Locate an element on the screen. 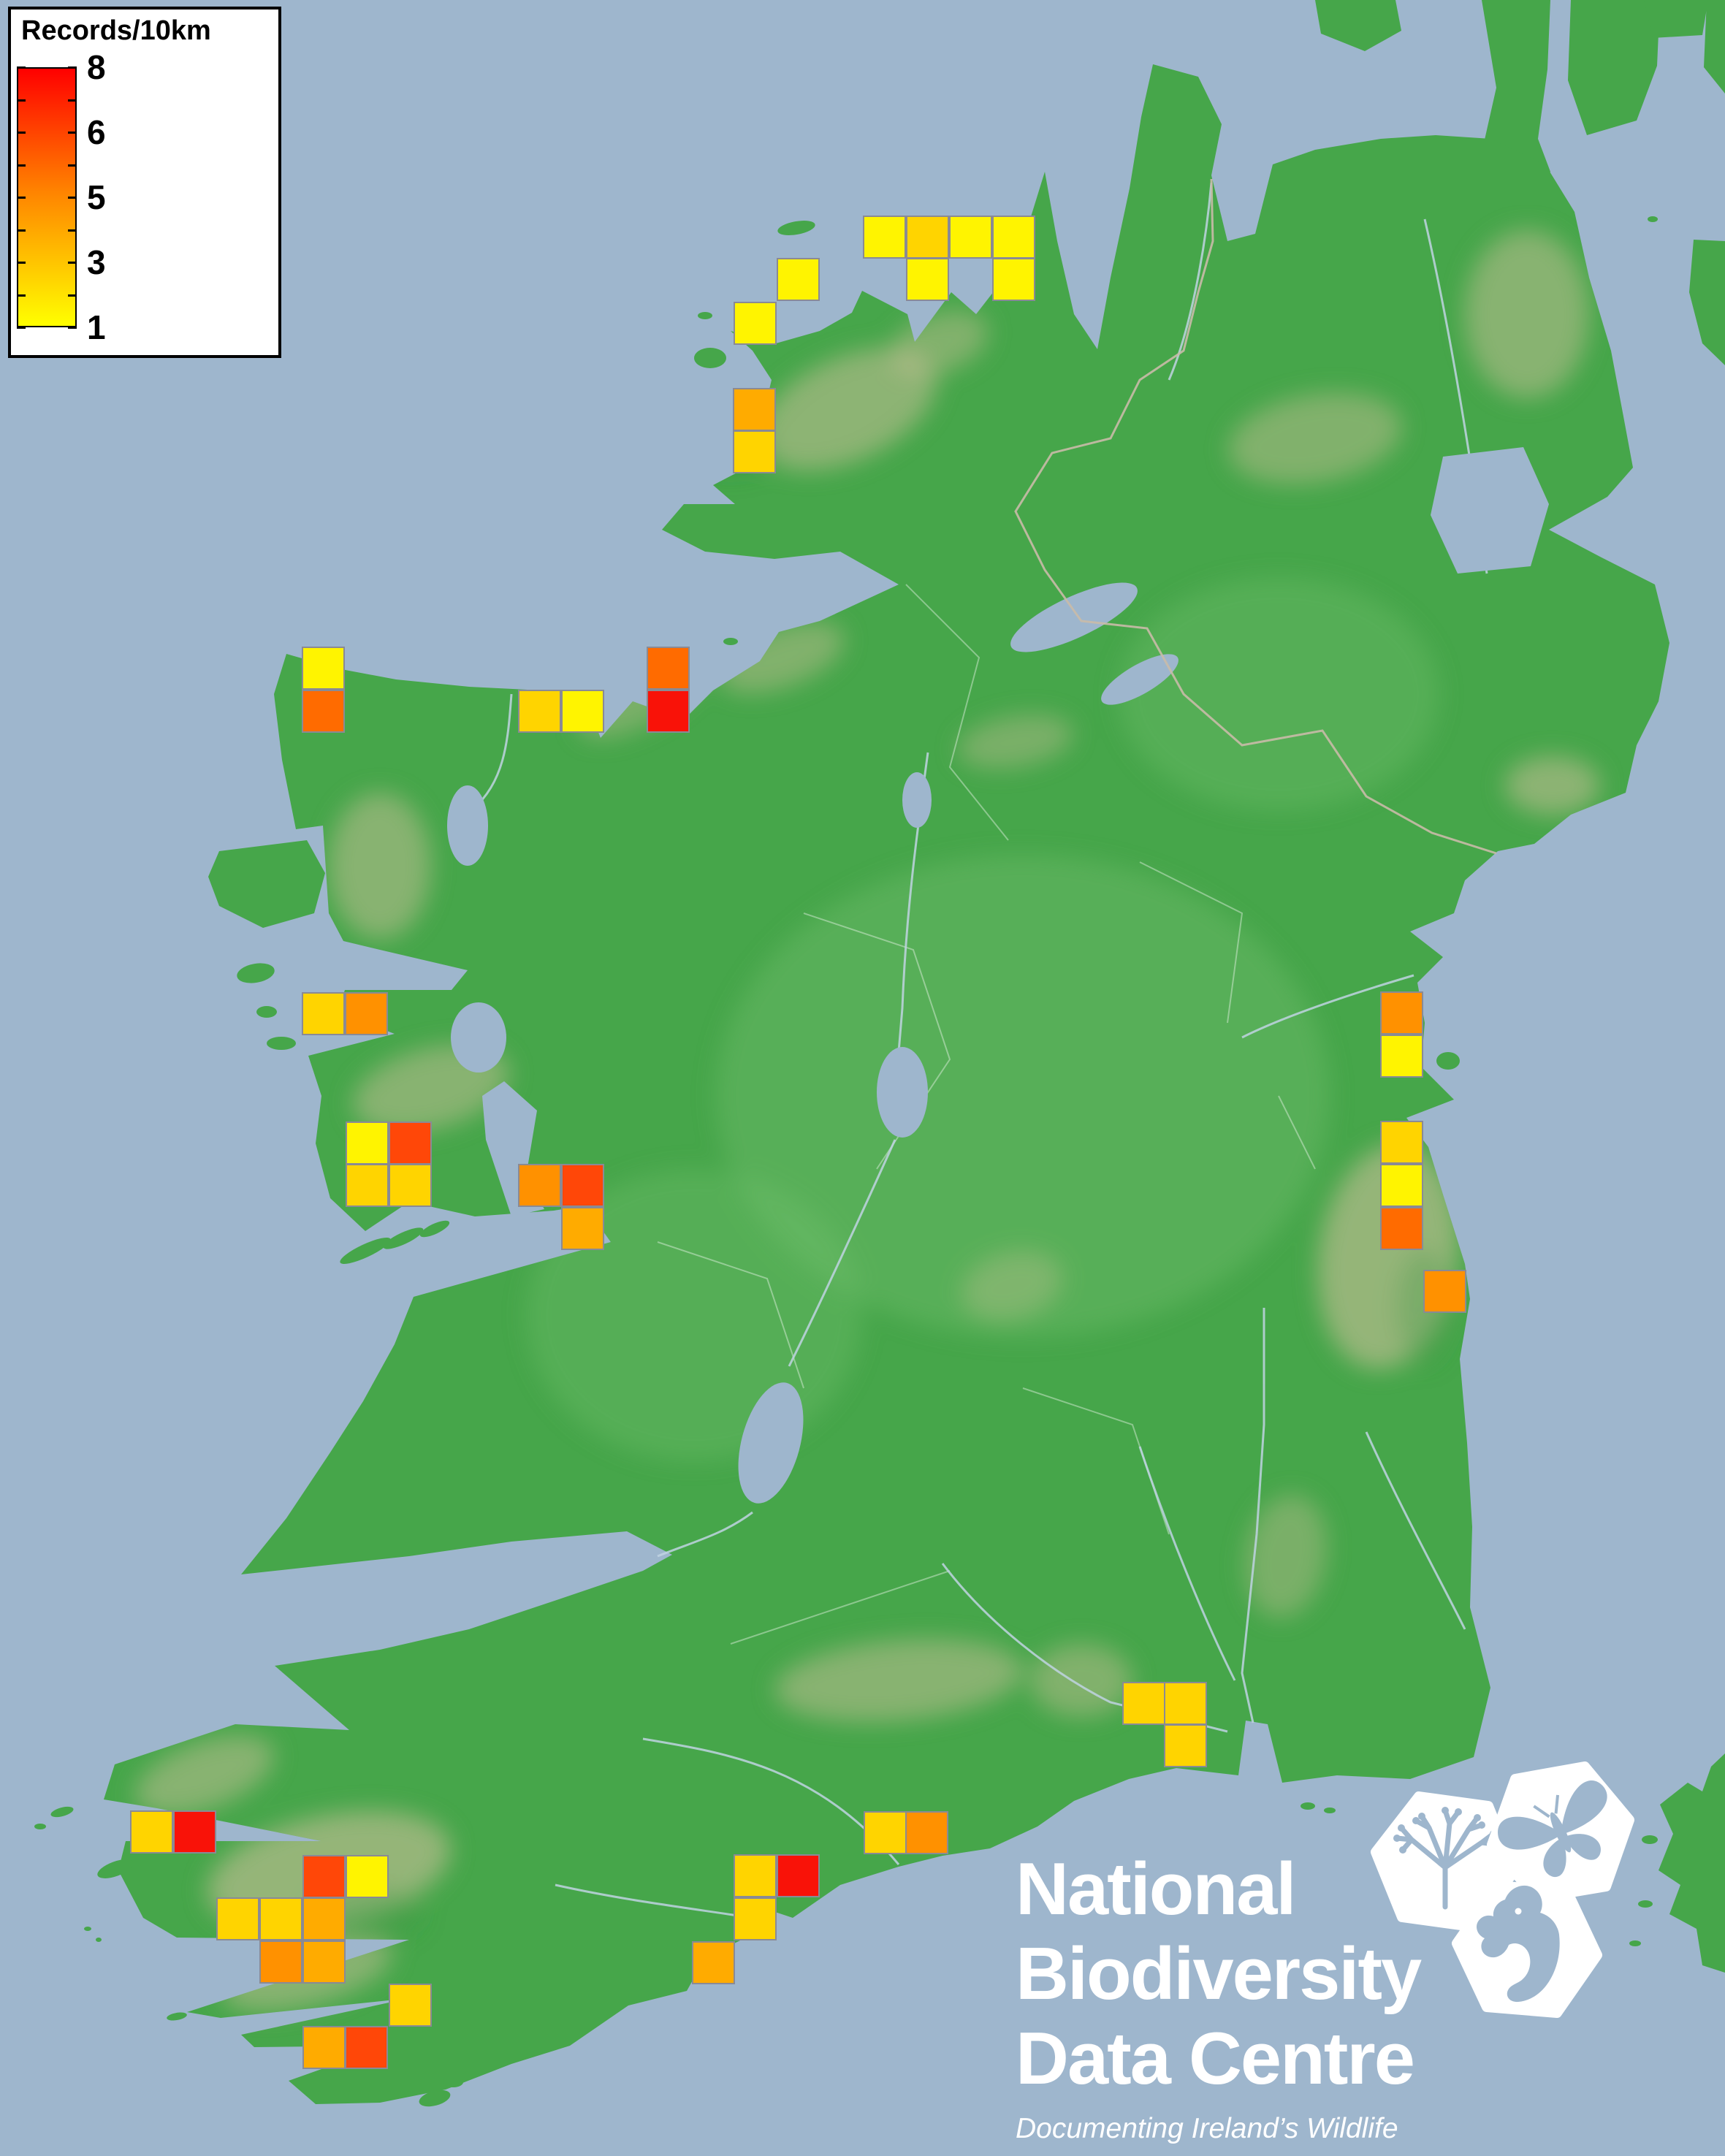  legend: Records/10km 8 6 5 3 1 is located at coordinates (144, 182).